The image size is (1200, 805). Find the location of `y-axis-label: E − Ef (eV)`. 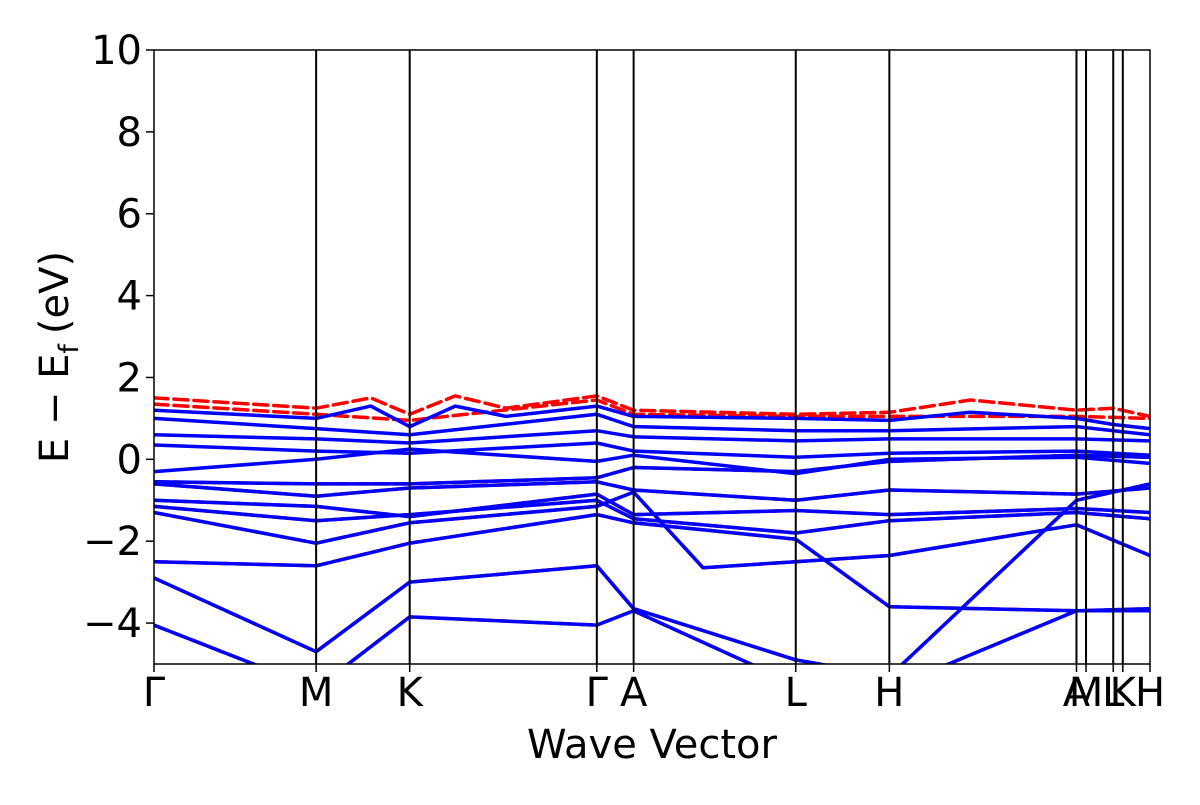

y-axis-label: E − Ef (eV) is located at coordinates (58, 357).